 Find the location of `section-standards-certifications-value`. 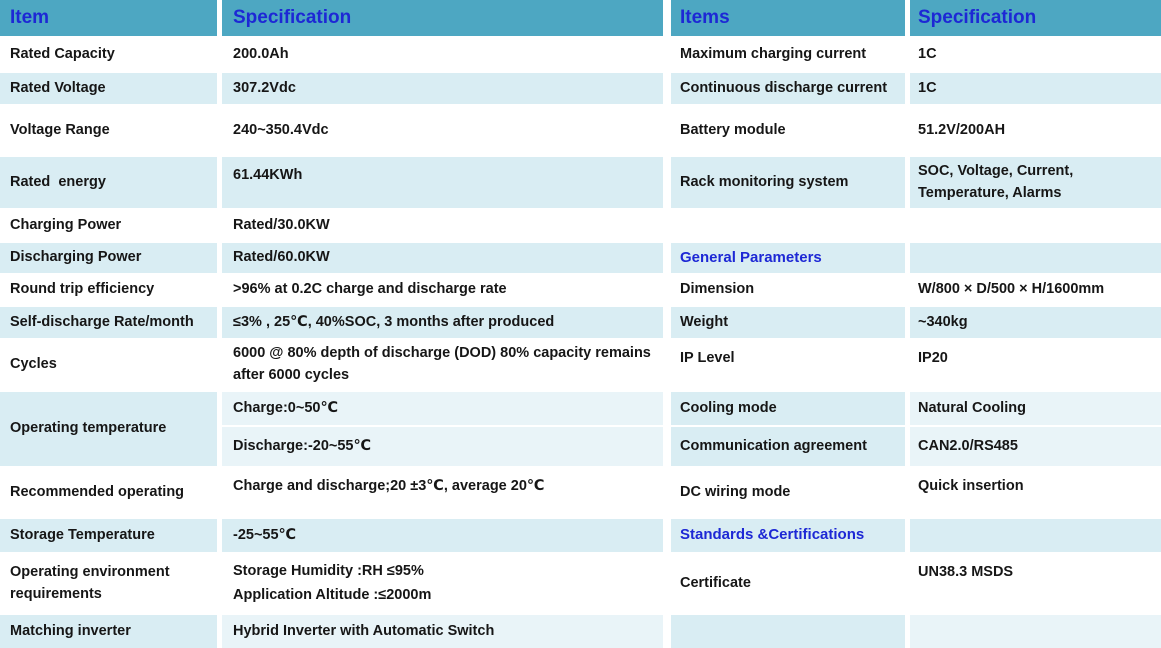

section-standards-certifications-value is located at coordinates (1035, 535).